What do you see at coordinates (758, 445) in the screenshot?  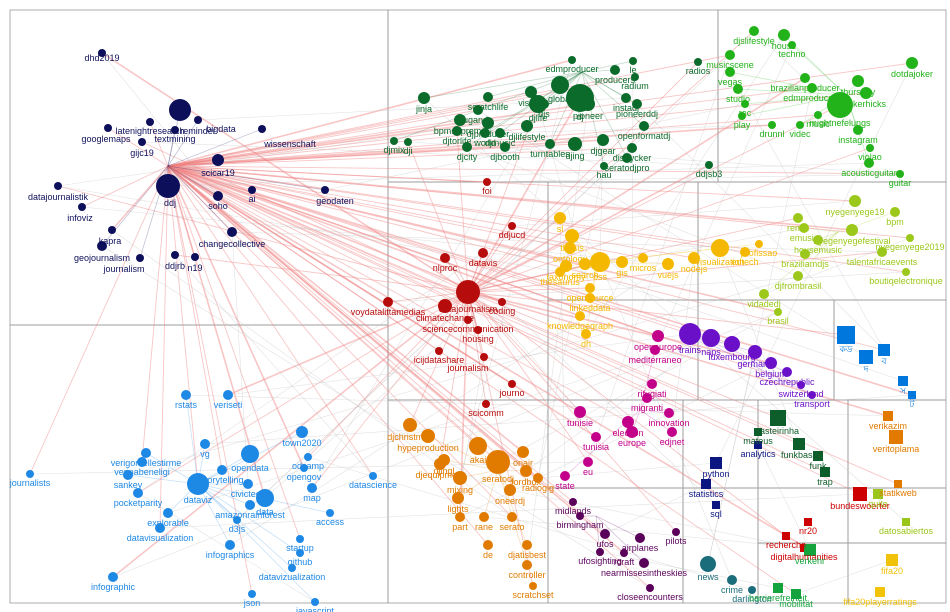 I see `node-g13` at bounding box center [758, 445].